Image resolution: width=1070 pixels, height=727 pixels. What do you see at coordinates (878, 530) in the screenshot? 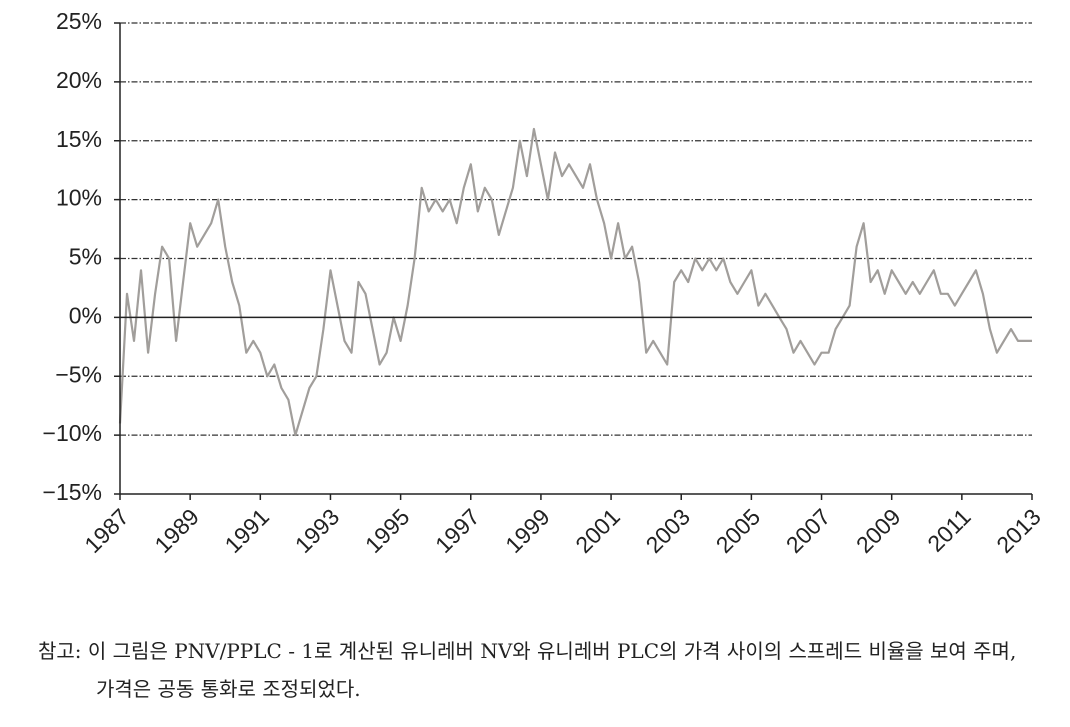
I see `x-tick-label: 2009` at bounding box center [878, 530].